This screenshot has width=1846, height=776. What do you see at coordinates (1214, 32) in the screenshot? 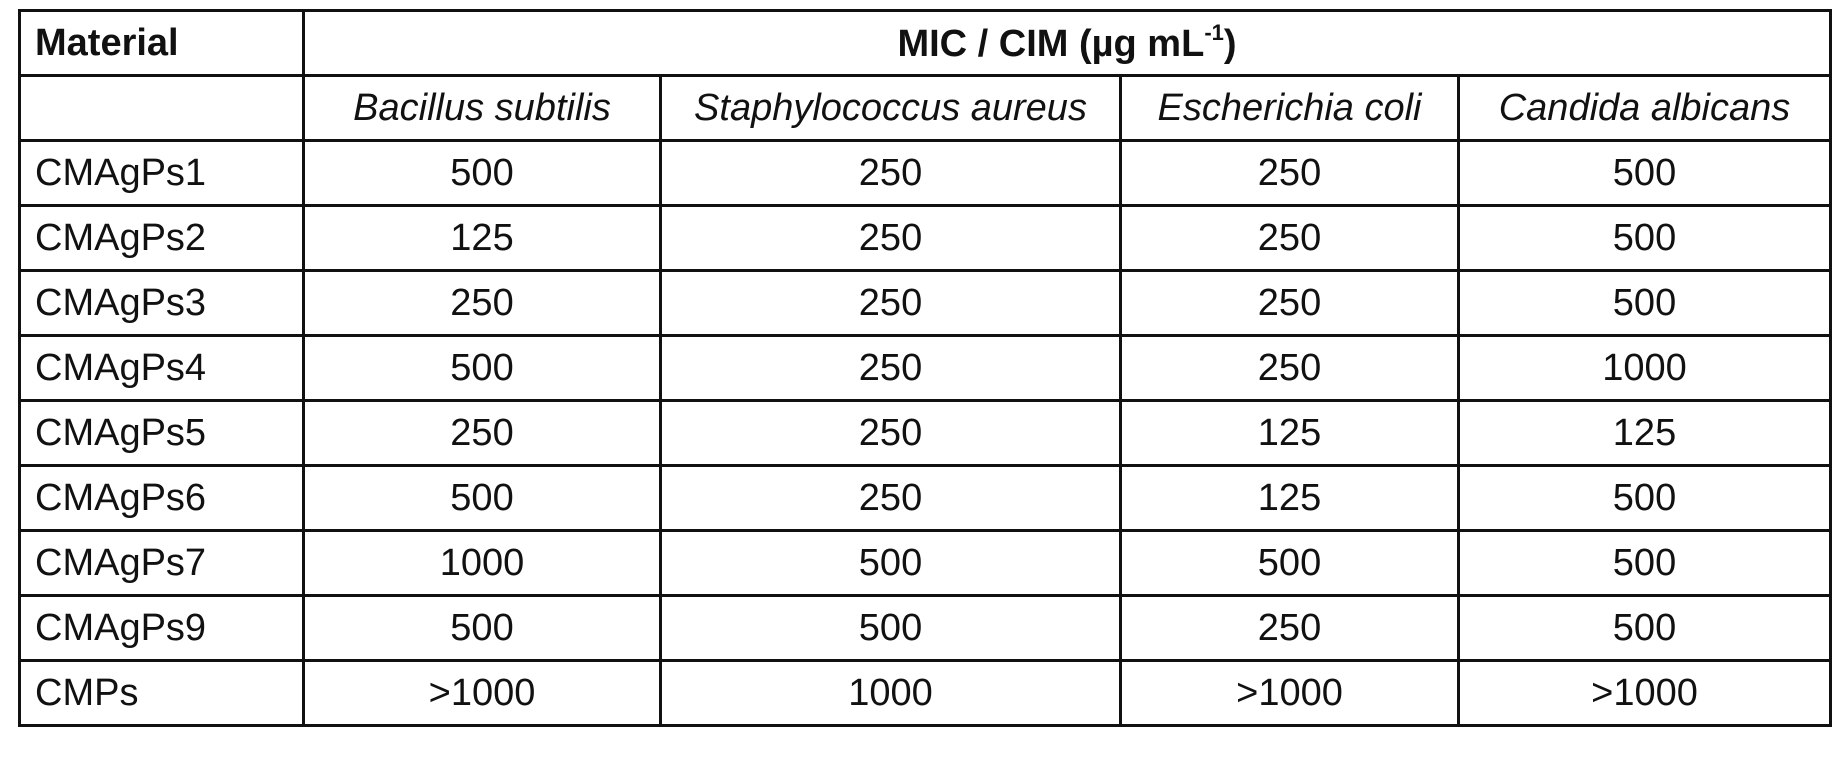
I see `group-title-sup: -1` at bounding box center [1214, 32].